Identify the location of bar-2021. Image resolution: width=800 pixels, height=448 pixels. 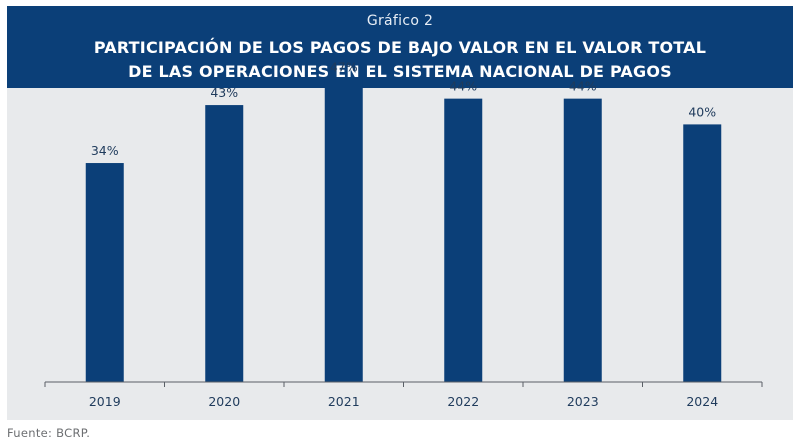
(343, 230).